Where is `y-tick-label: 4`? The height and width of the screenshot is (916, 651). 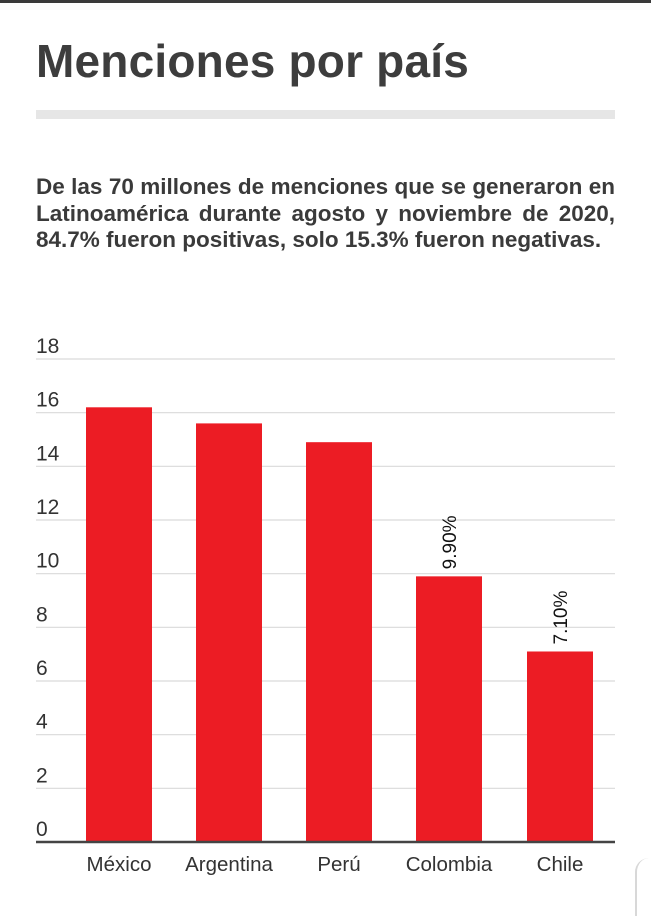 y-tick-label: 4 is located at coordinates (42, 722).